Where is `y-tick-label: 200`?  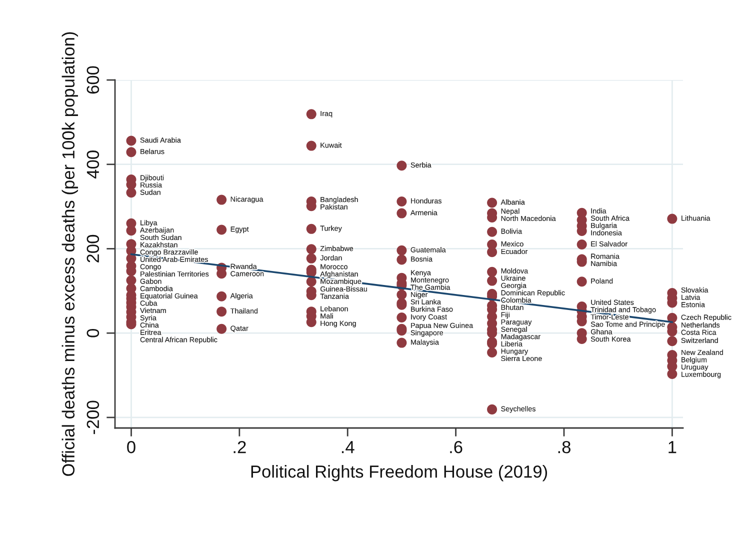 y-tick-label: 200 is located at coordinates (93, 248).